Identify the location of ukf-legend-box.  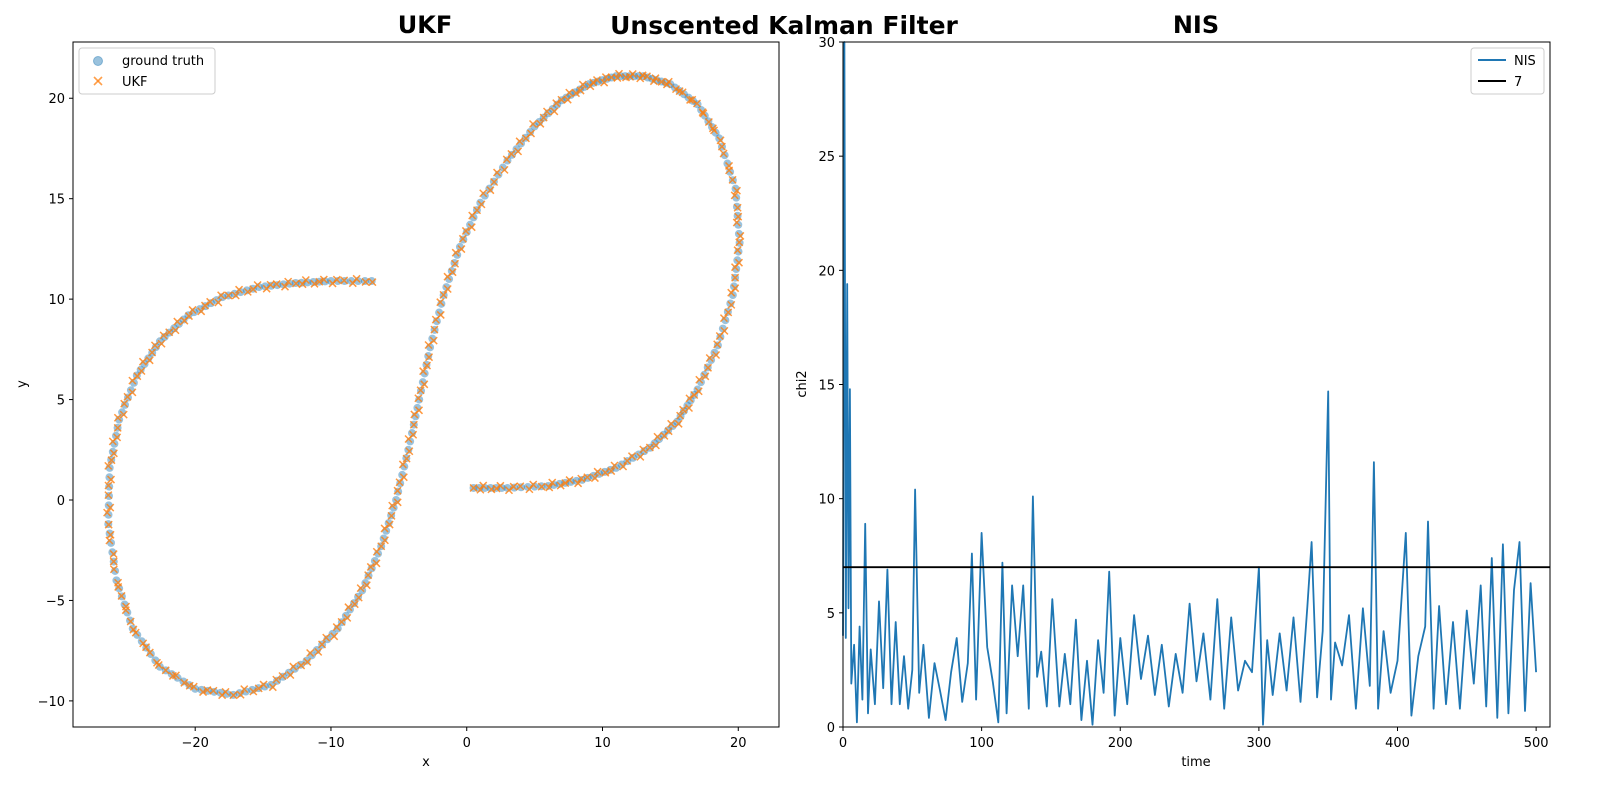
(147, 71).